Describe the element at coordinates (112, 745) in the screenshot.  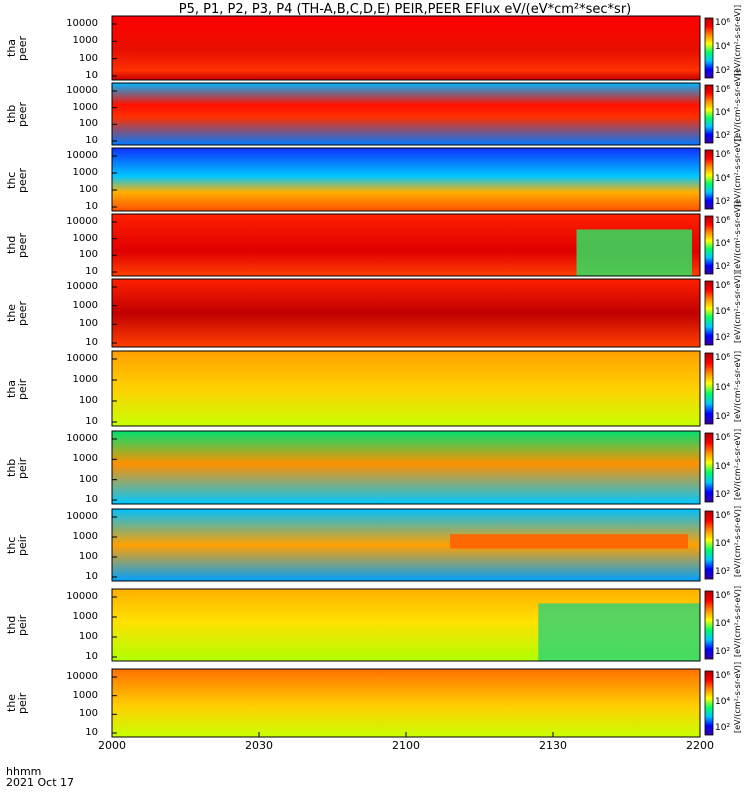
I see `x-tick-label: 2000` at that location.